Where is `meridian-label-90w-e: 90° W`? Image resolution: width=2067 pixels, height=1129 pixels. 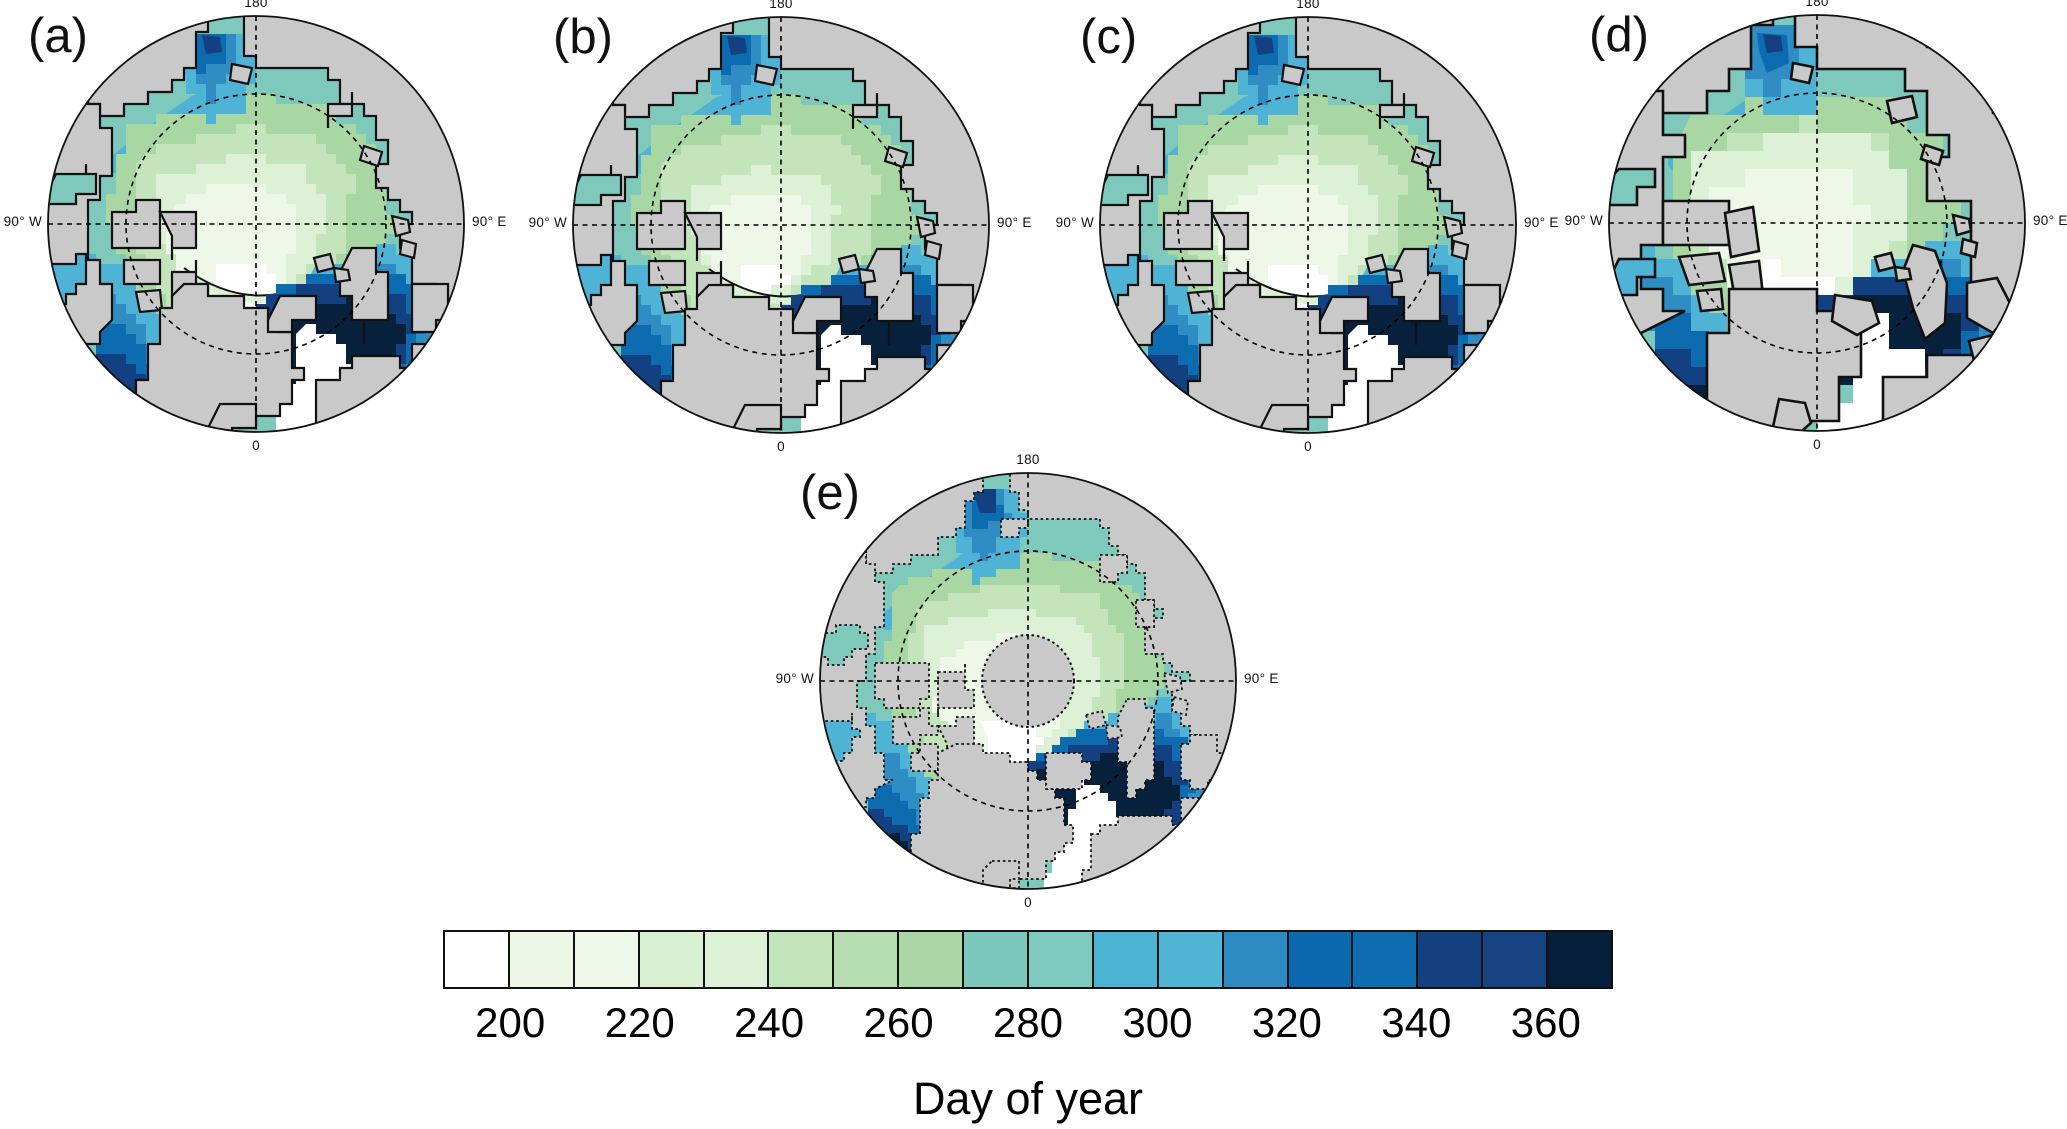 meridian-label-90w-e: 90° W is located at coordinates (794, 678).